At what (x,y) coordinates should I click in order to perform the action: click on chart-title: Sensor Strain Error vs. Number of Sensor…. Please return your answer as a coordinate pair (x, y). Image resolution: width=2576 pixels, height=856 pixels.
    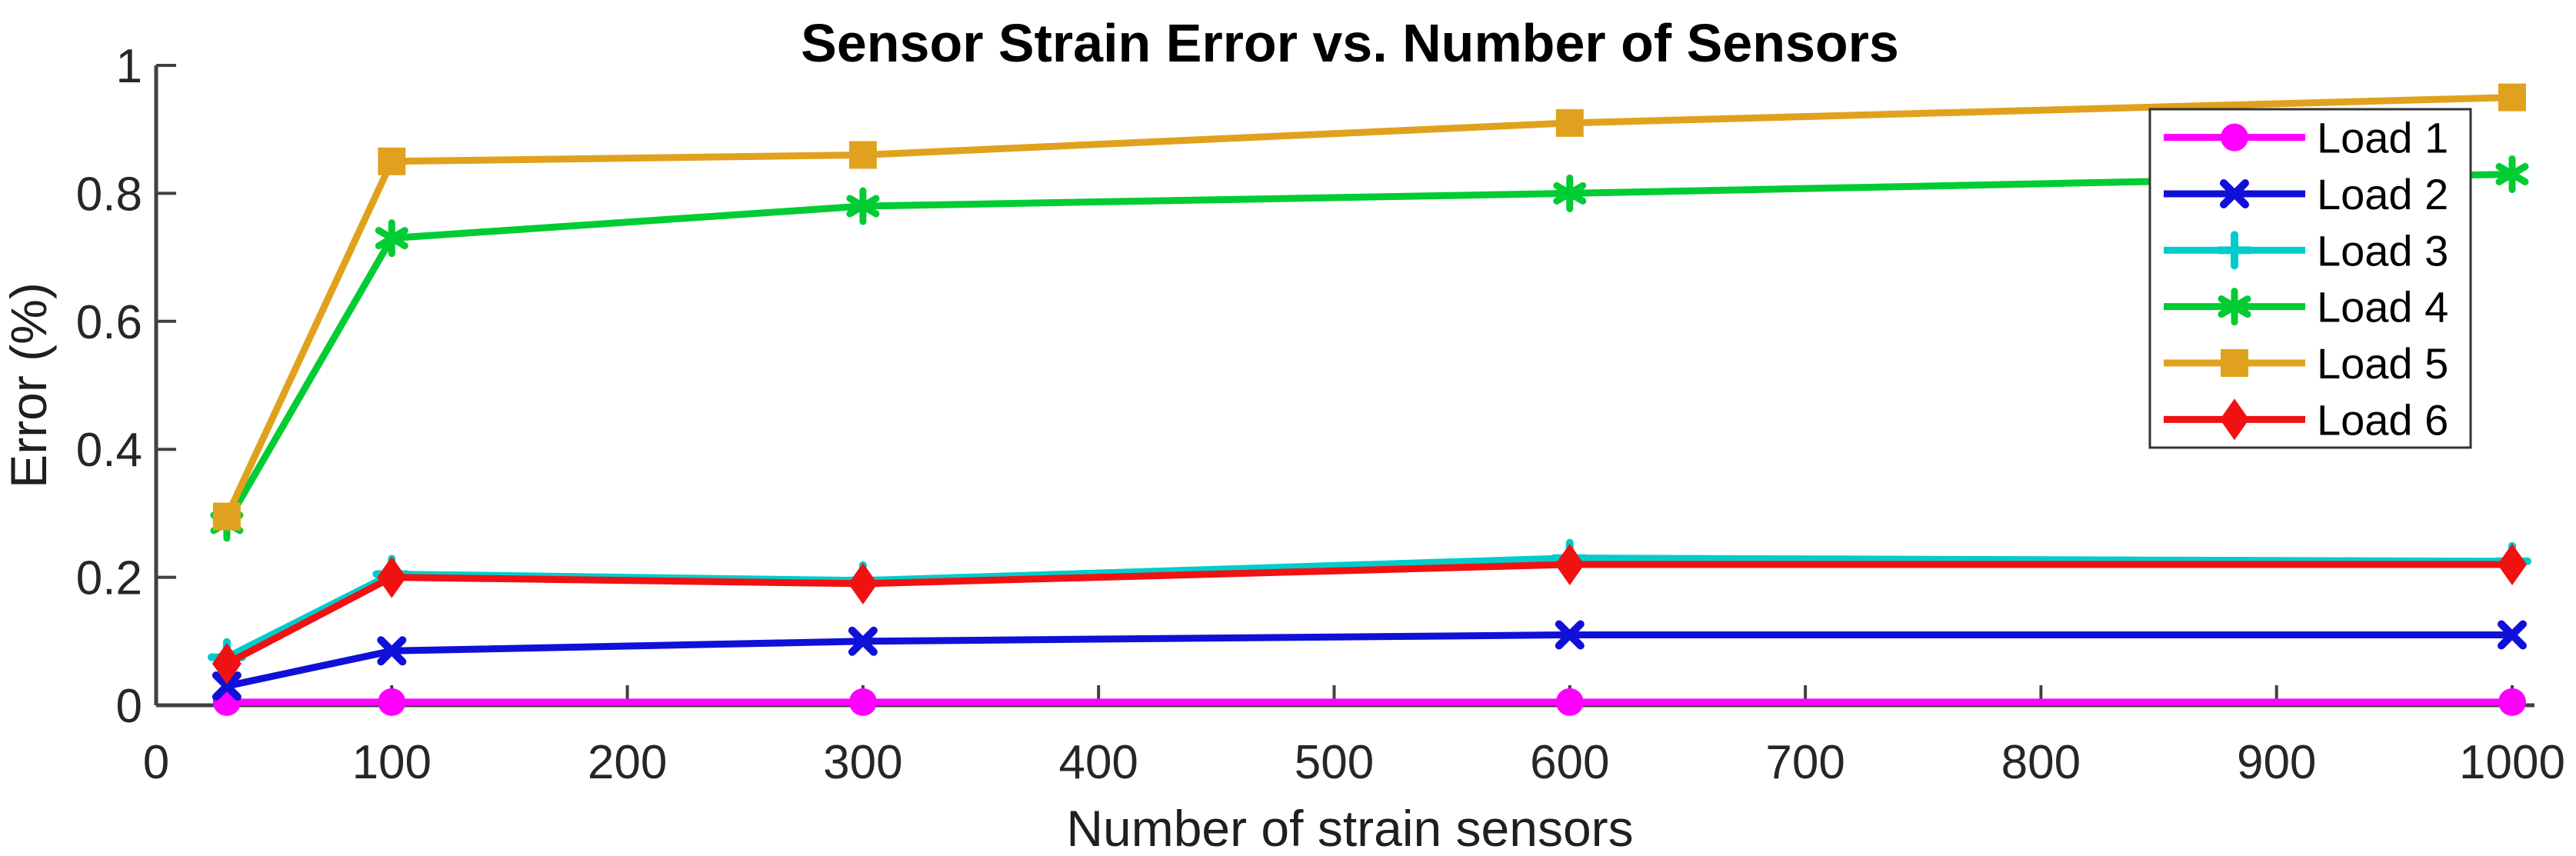
    Looking at the image, I should click on (1350, 43).